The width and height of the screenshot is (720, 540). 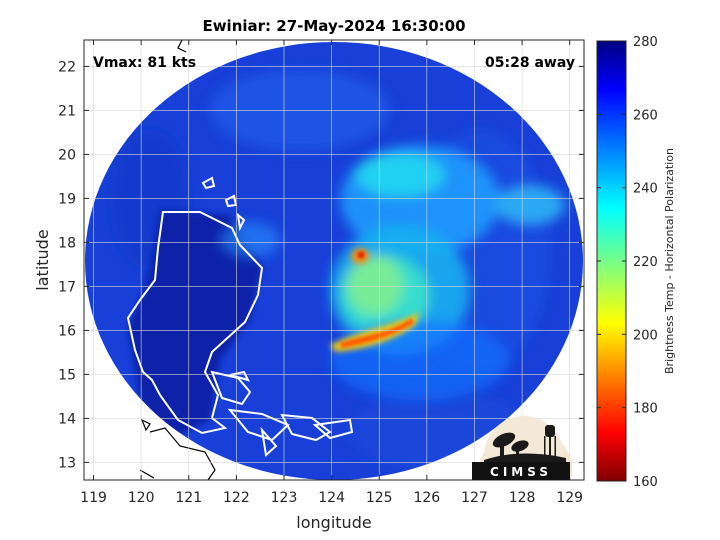 I want to click on colorbar-tick-label: 280, so click(x=645, y=42).